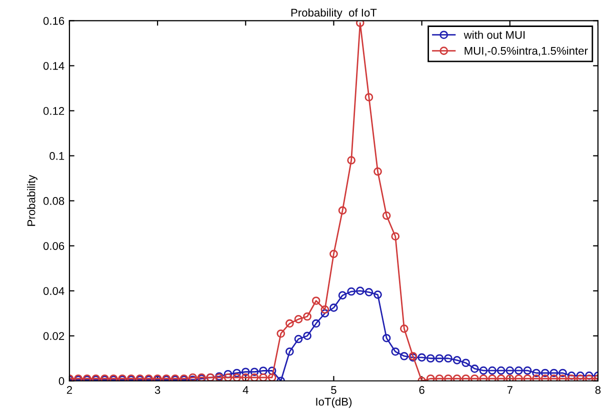 The image size is (604, 414). Describe the element at coordinates (421, 390) in the screenshot. I see `x-tick-label: 6` at that location.